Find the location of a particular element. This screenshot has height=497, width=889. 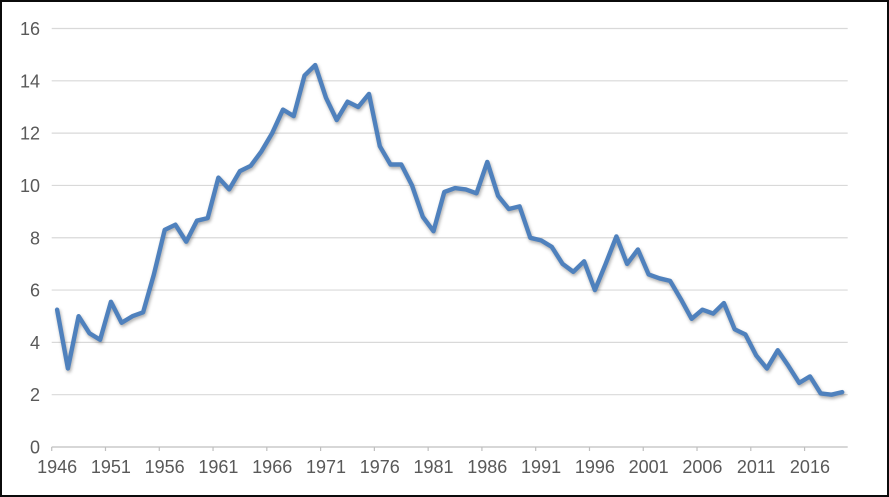

x-axis-tick-label: 1991 is located at coordinates (541, 467).